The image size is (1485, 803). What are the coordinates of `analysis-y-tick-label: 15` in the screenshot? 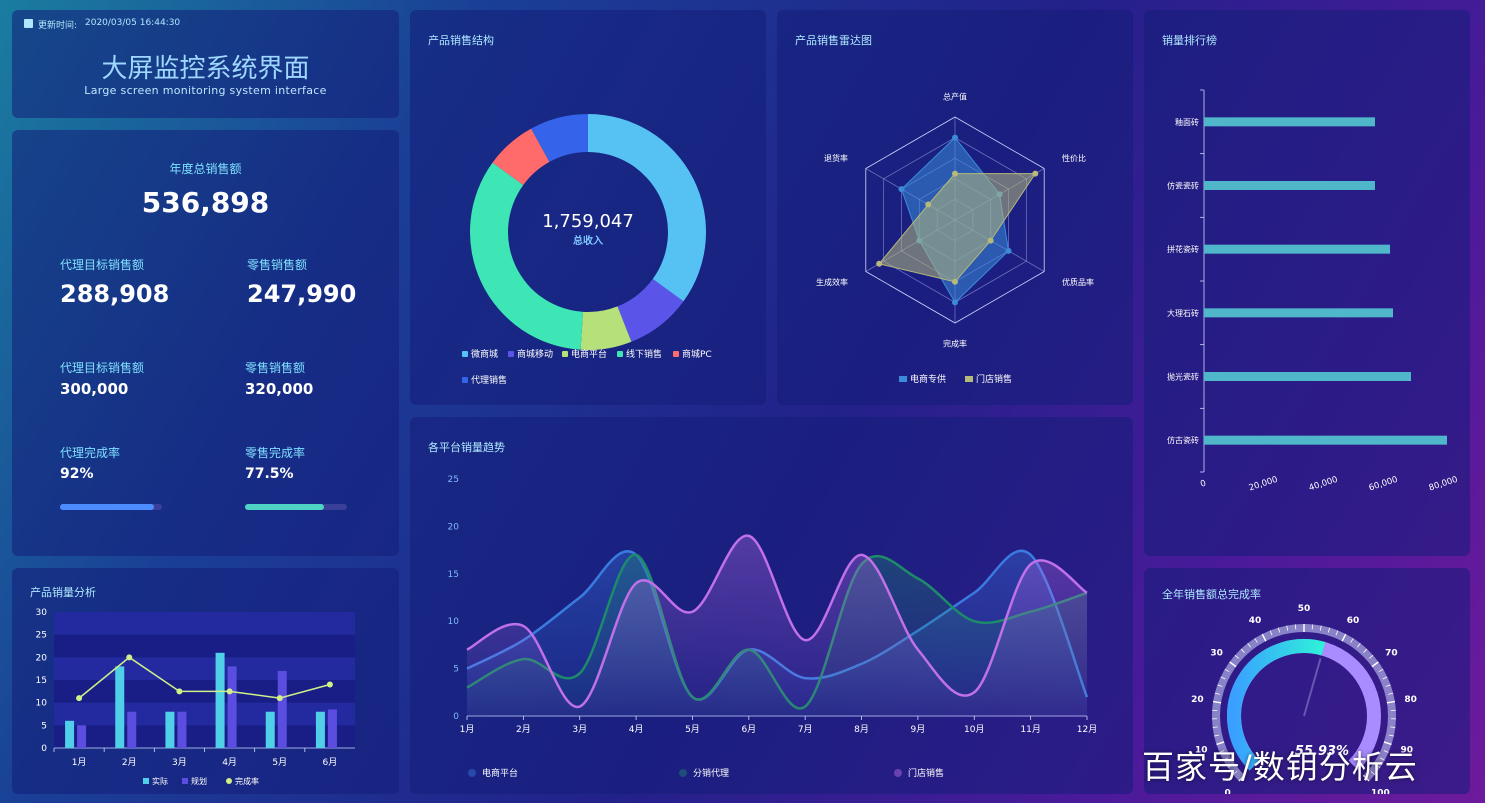 It's located at (41, 681).